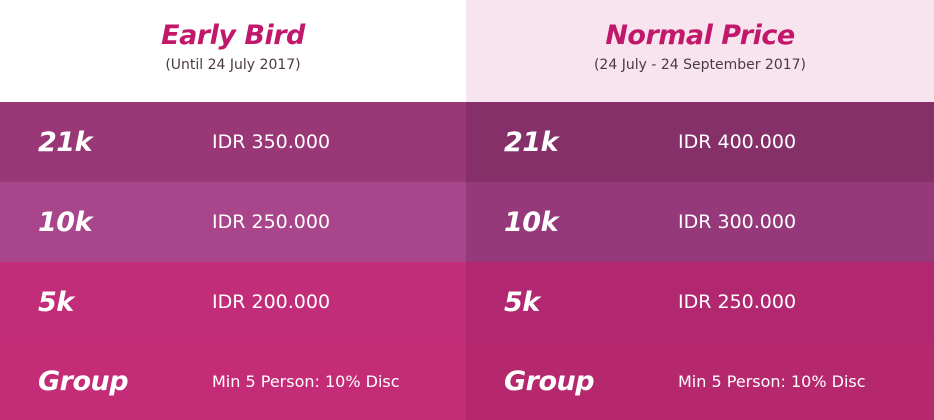 The image size is (934, 420). What do you see at coordinates (737, 142) in the screenshot?
I see `price-value: IDR 400.000` at bounding box center [737, 142].